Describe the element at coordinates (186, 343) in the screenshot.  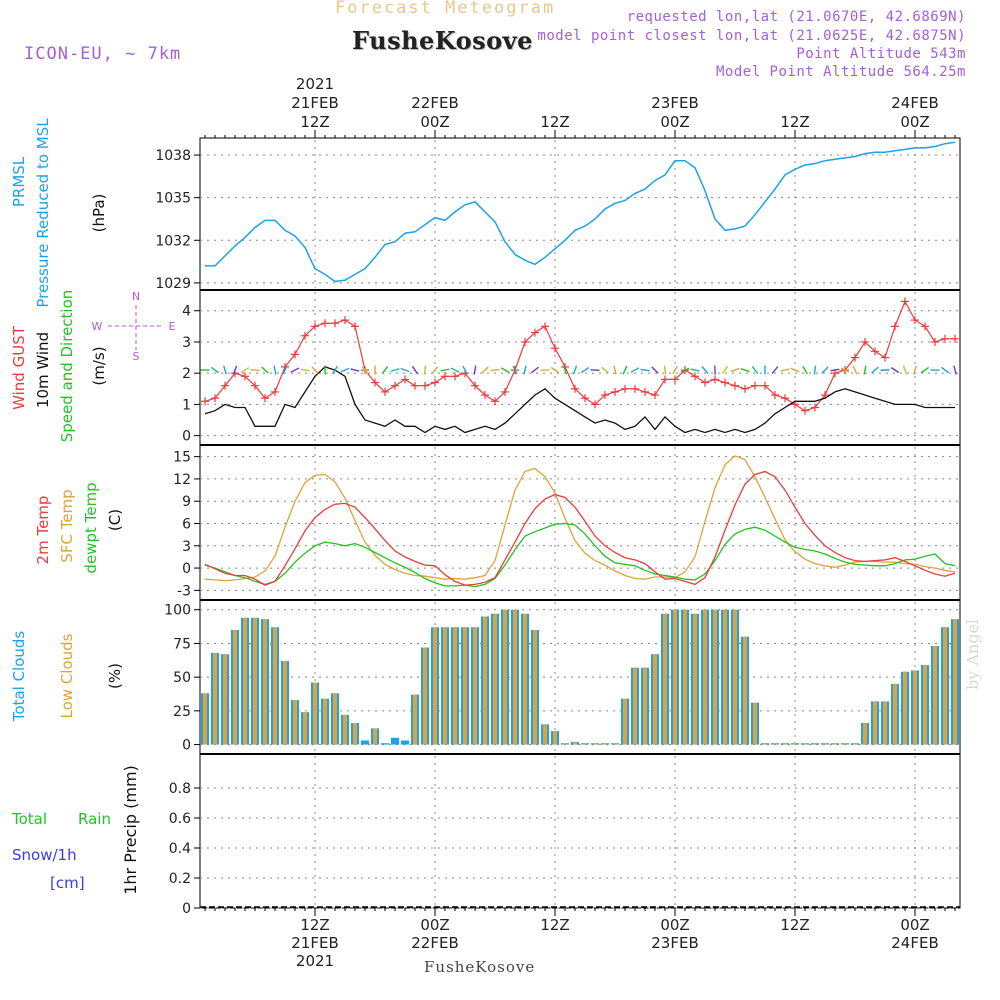
I see `wind-ytick-label: 3` at that location.